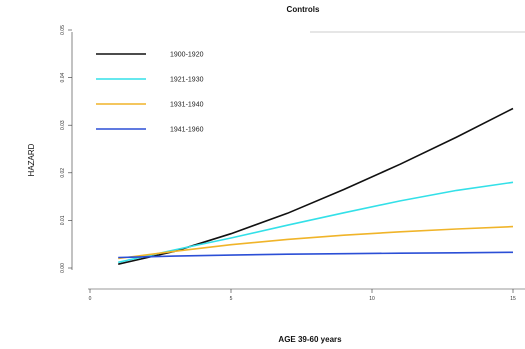  I want to click on x-axis-label: AGE 39-60 years, so click(310, 339).